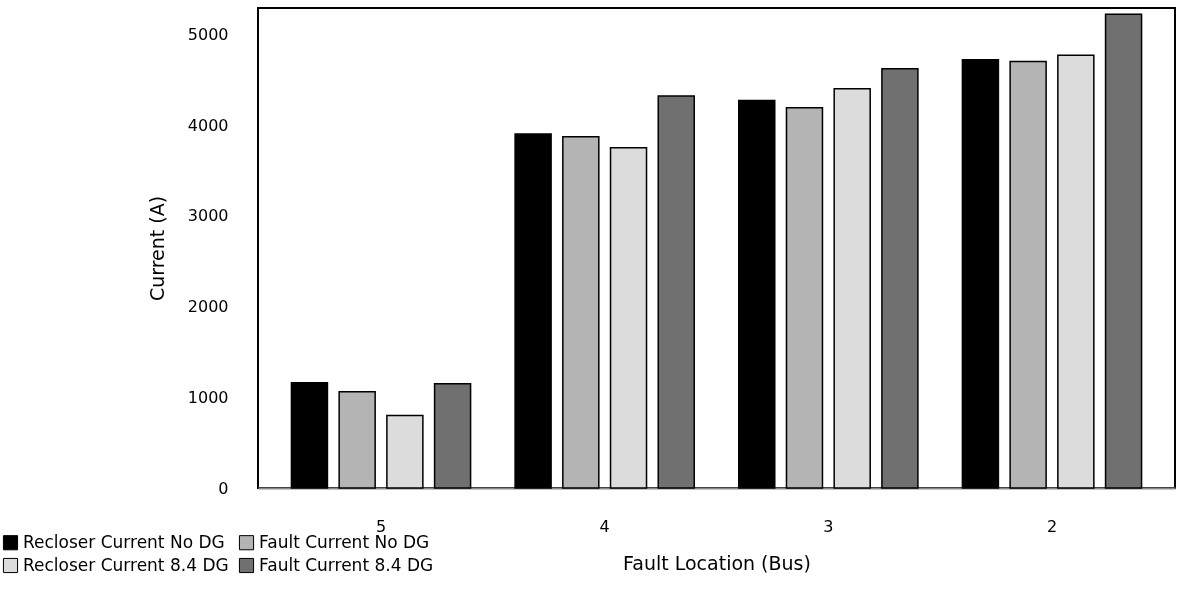 This screenshot has width=1193, height=609. Describe the element at coordinates (717, 562) in the screenshot. I see `x-axis-title: Fault Location (Bus)` at that location.